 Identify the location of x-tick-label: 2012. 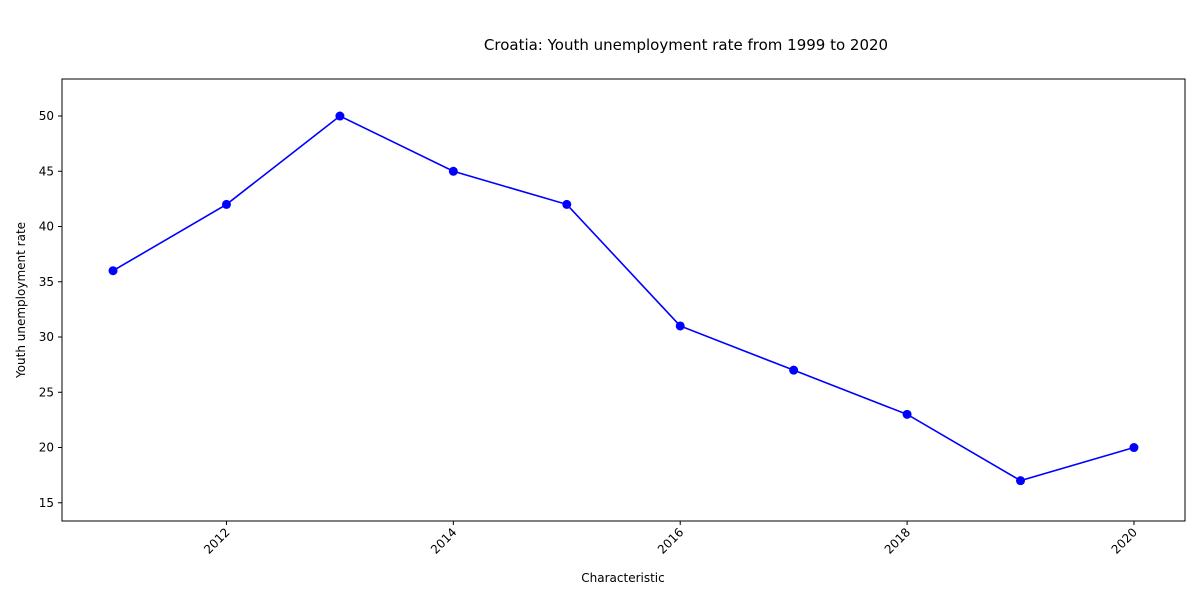
(216, 540).